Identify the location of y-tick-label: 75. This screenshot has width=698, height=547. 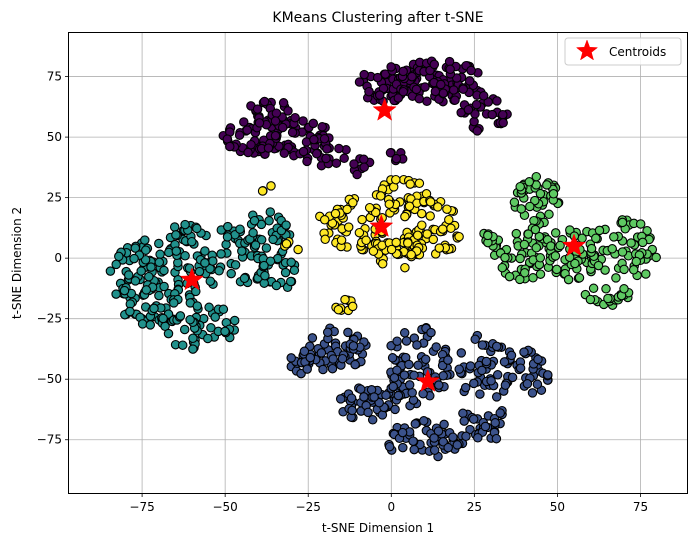
(54, 77).